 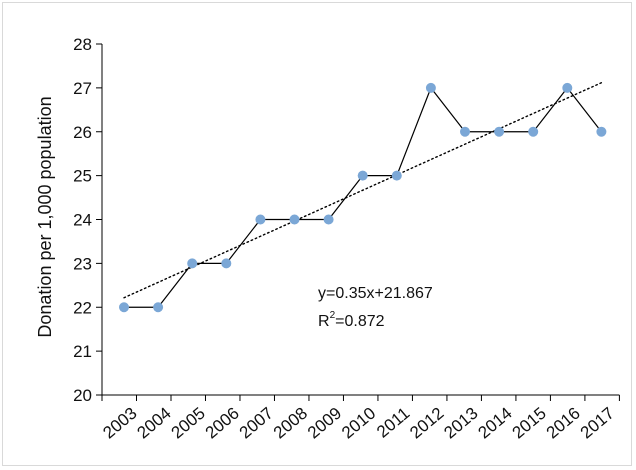 What do you see at coordinates (82, 44) in the screenshot?
I see `y-tick-label: 28` at bounding box center [82, 44].